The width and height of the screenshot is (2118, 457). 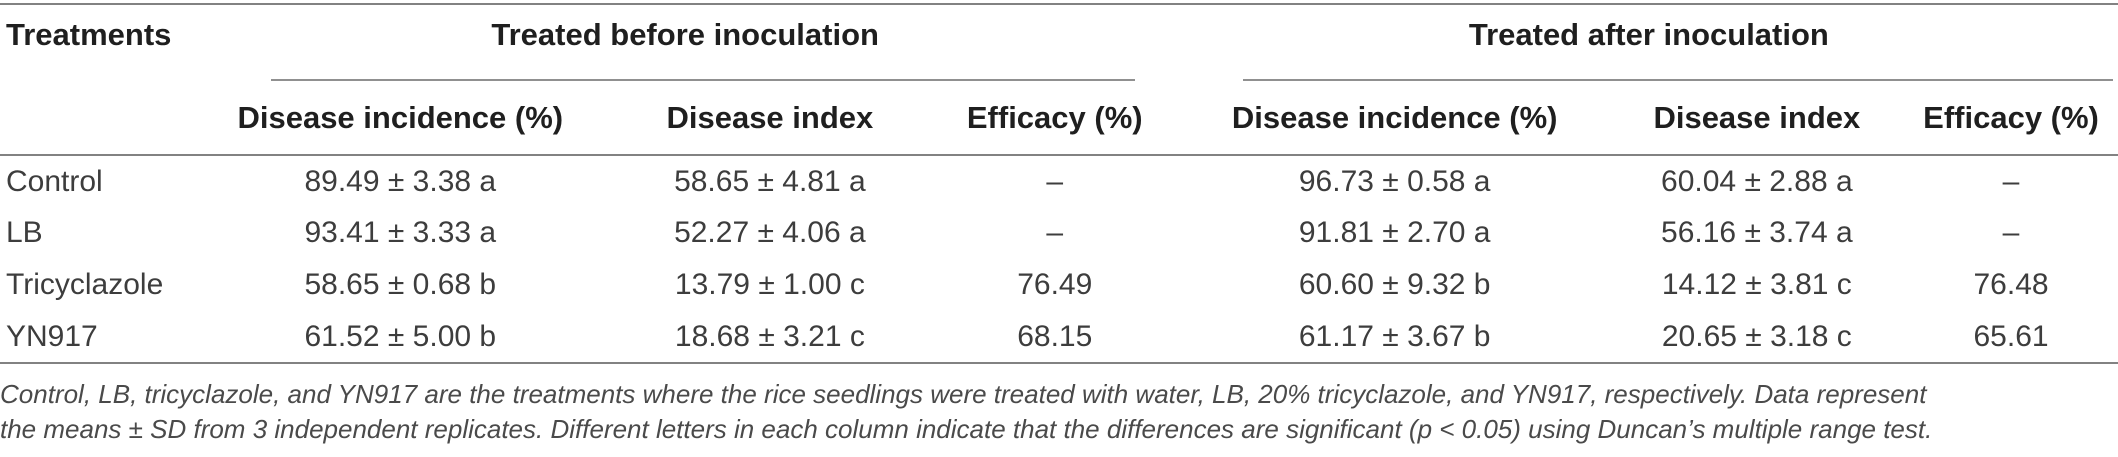 What do you see at coordinates (1394, 337) in the screenshot?
I see `value-cell: 61.17 ± 3.67 b` at bounding box center [1394, 337].